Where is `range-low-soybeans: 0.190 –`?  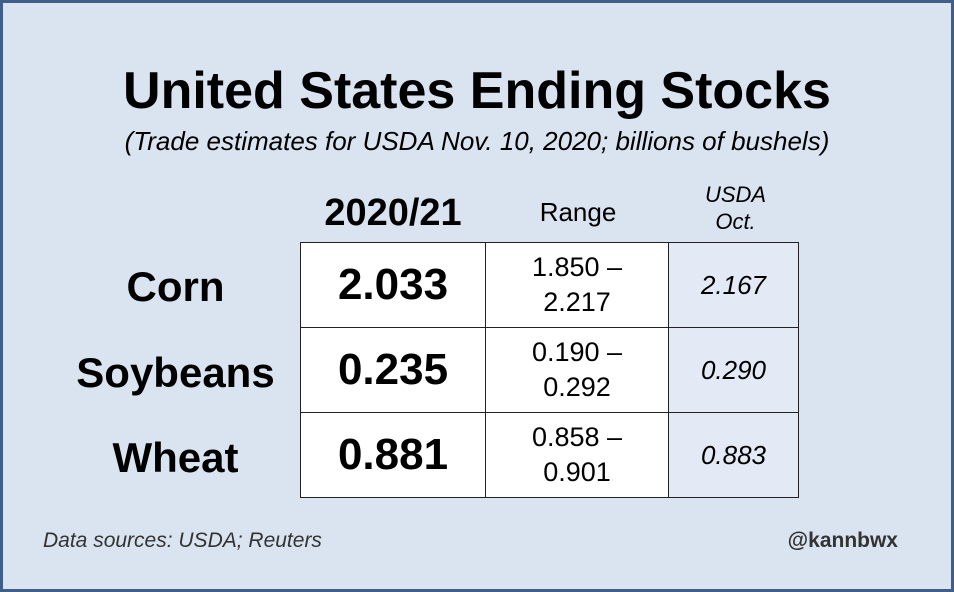
range-low-soybeans: 0.190 – is located at coordinates (577, 352).